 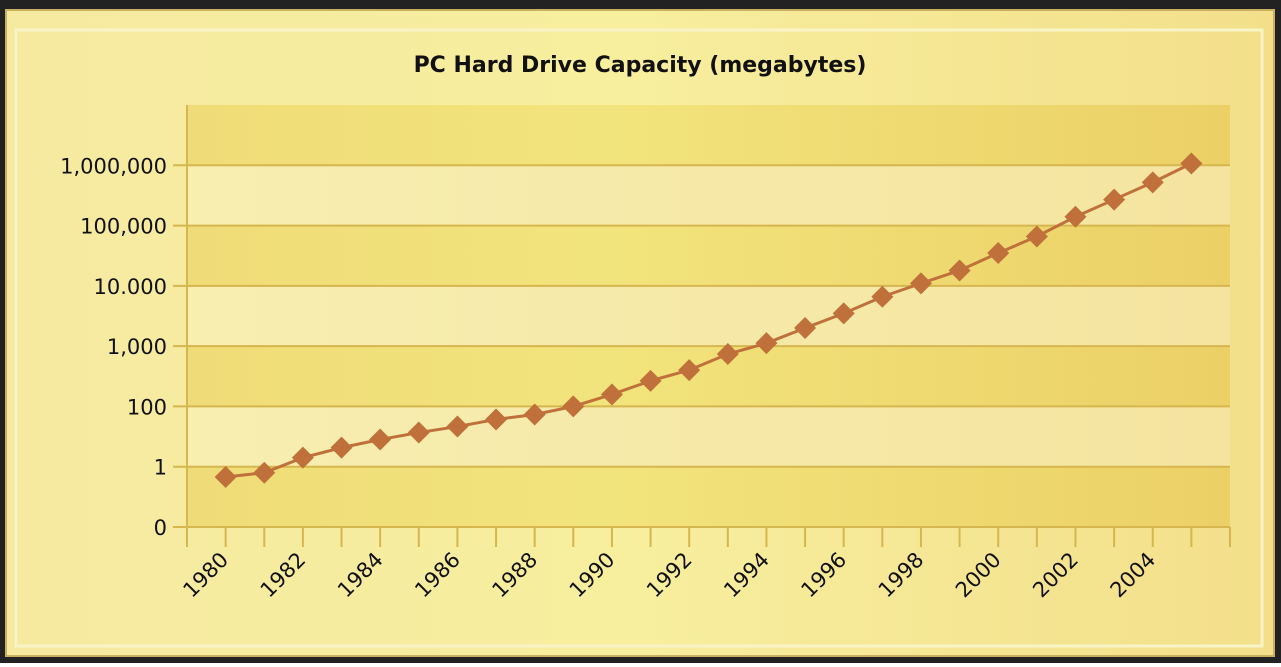 I want to click on y-tick-label: 100,000, so click(x=123, y=227).